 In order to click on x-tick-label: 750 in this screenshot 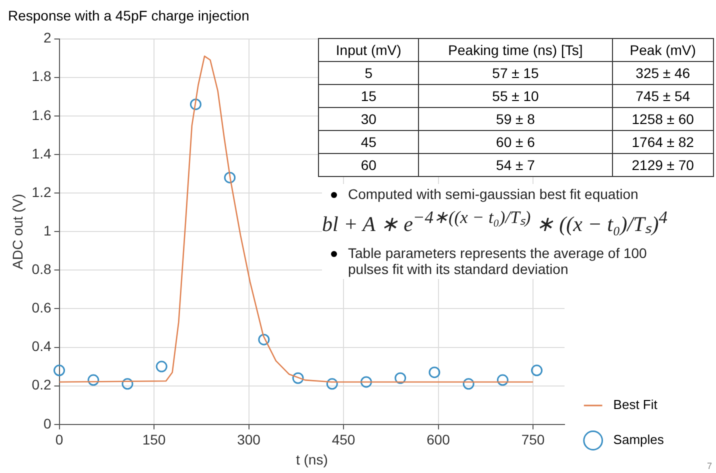, I will do `click(533, 440)`.